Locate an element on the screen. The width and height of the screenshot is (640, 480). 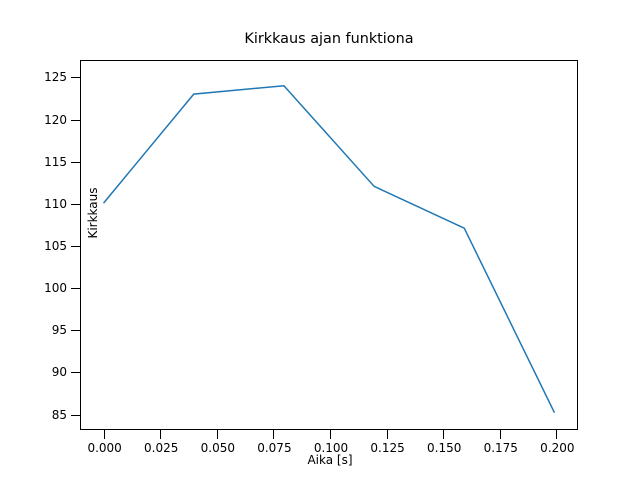
x-tick-label: 0.150 is located at coordinates (444, 448).